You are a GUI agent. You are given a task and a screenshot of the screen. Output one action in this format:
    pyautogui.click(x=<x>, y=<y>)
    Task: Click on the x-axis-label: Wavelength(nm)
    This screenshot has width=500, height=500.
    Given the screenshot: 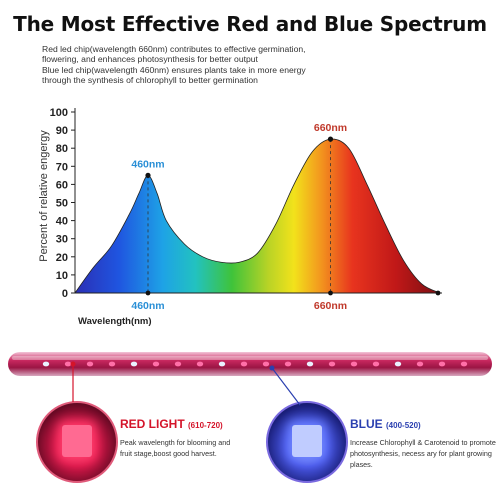 What is the action you would take?
    pyautogui.click(x=115, y=321)
    